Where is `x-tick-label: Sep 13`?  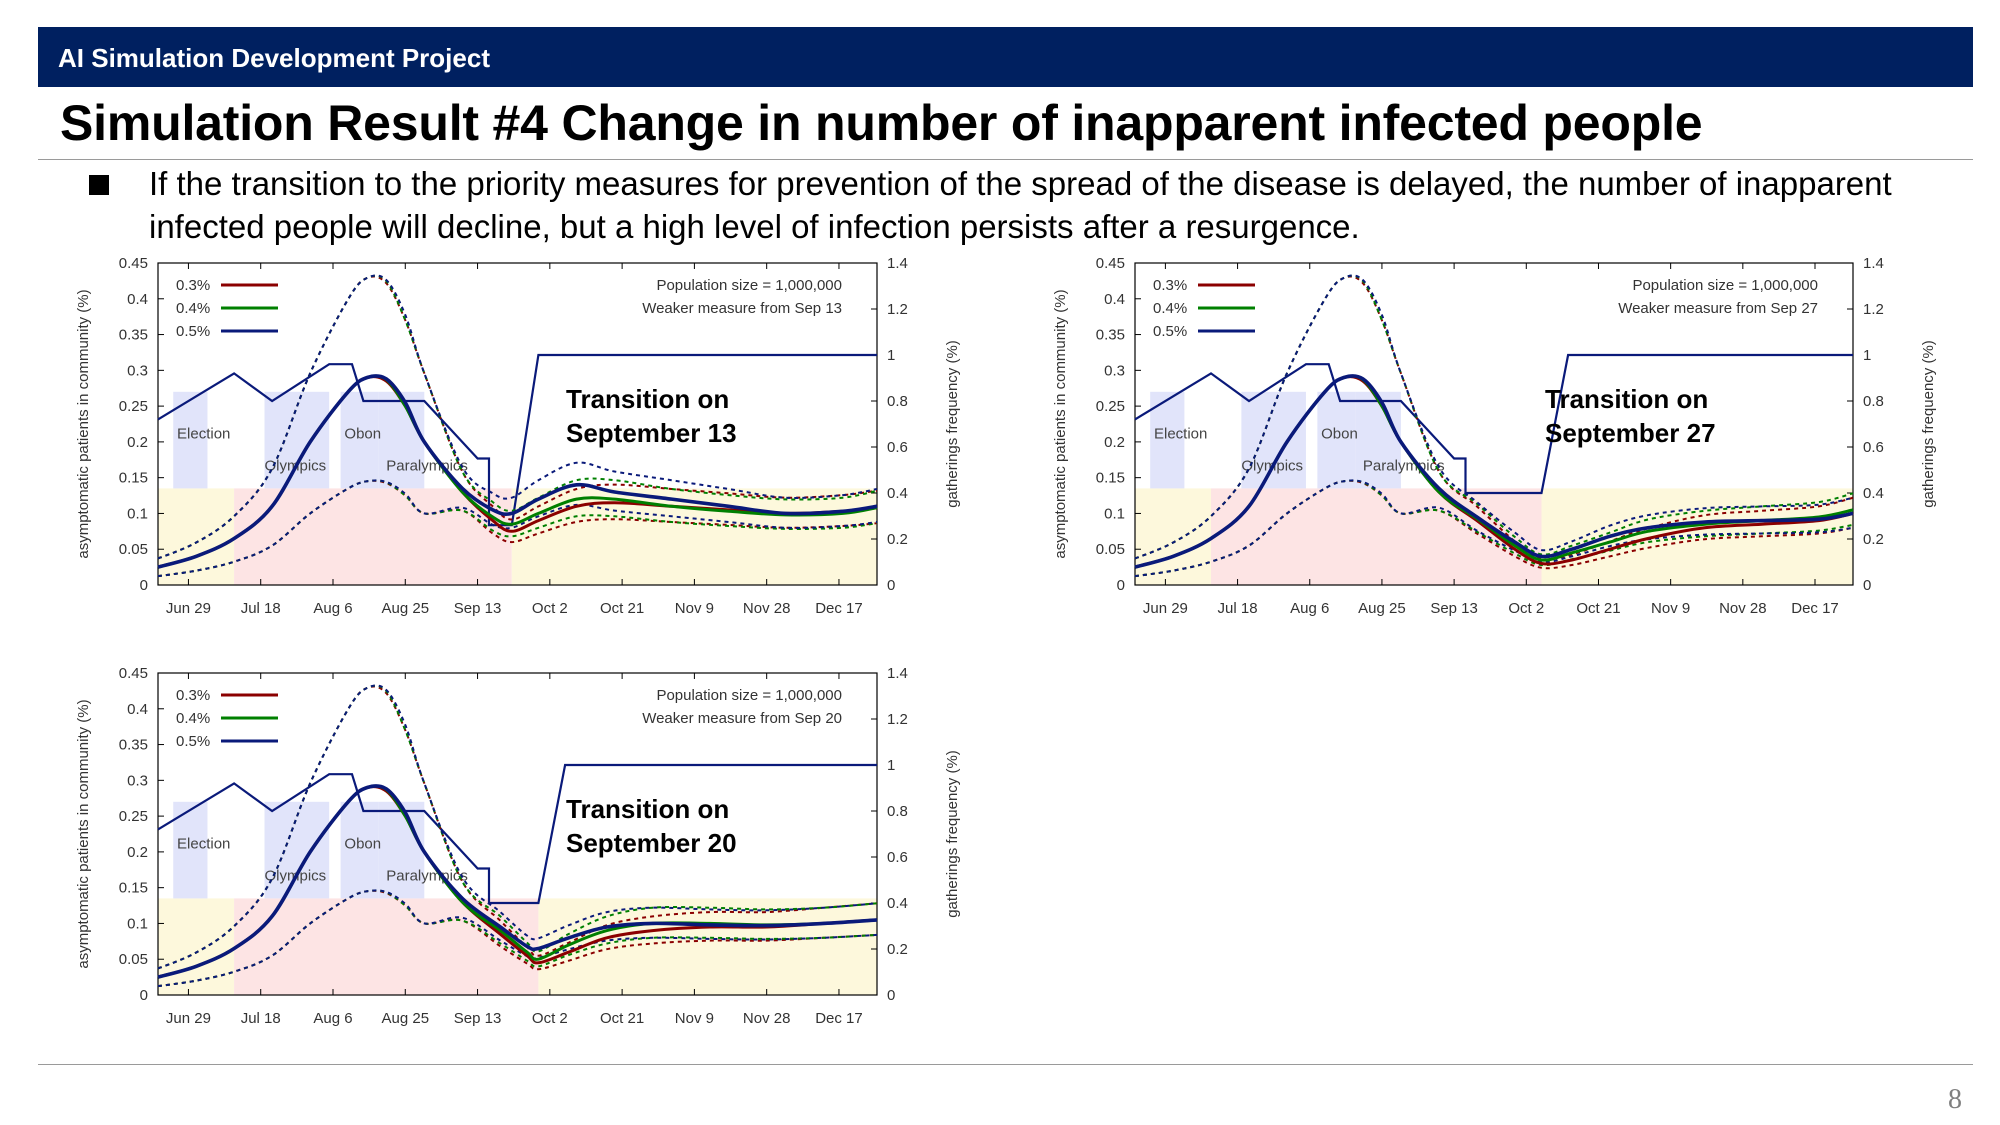
x-tick-label: Sep 13 is located at coordinates (478, 608).